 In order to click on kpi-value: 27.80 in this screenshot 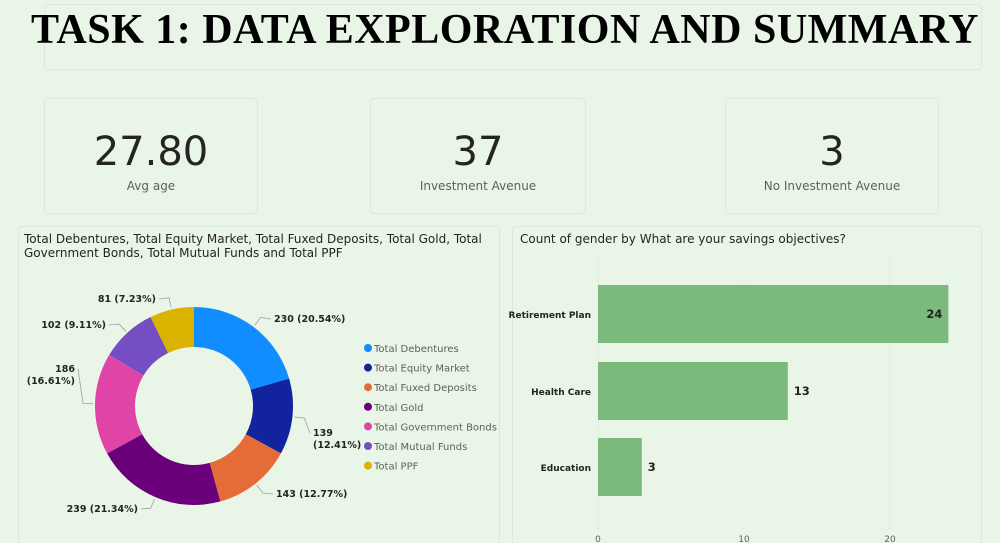, I will do `click(151, 152)`.